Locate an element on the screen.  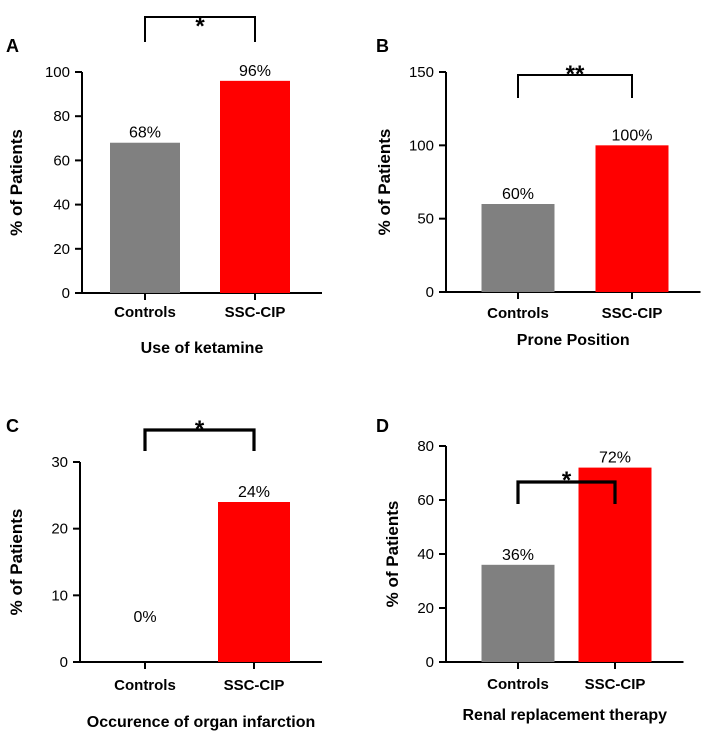
y-tick-label: 10 is located at coordinates (59, 595).